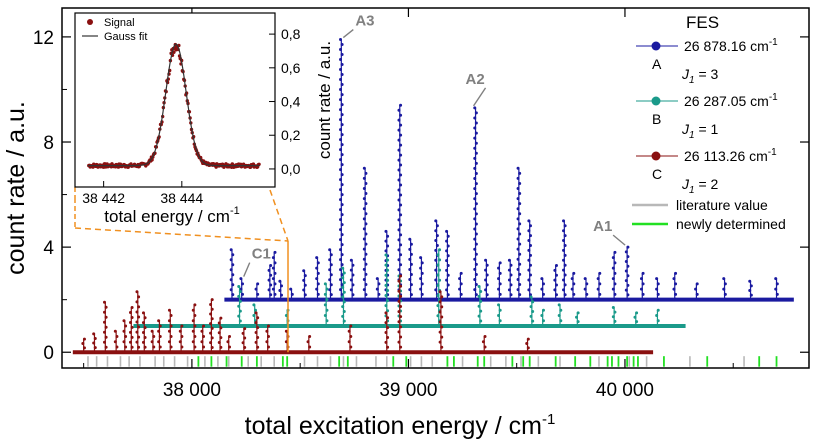 This screenshot has height=442, width=822. What do you see at coordinates (174, 52) in the screenshot?
I see `inset-signal-point` at bounding box center [174, 52].